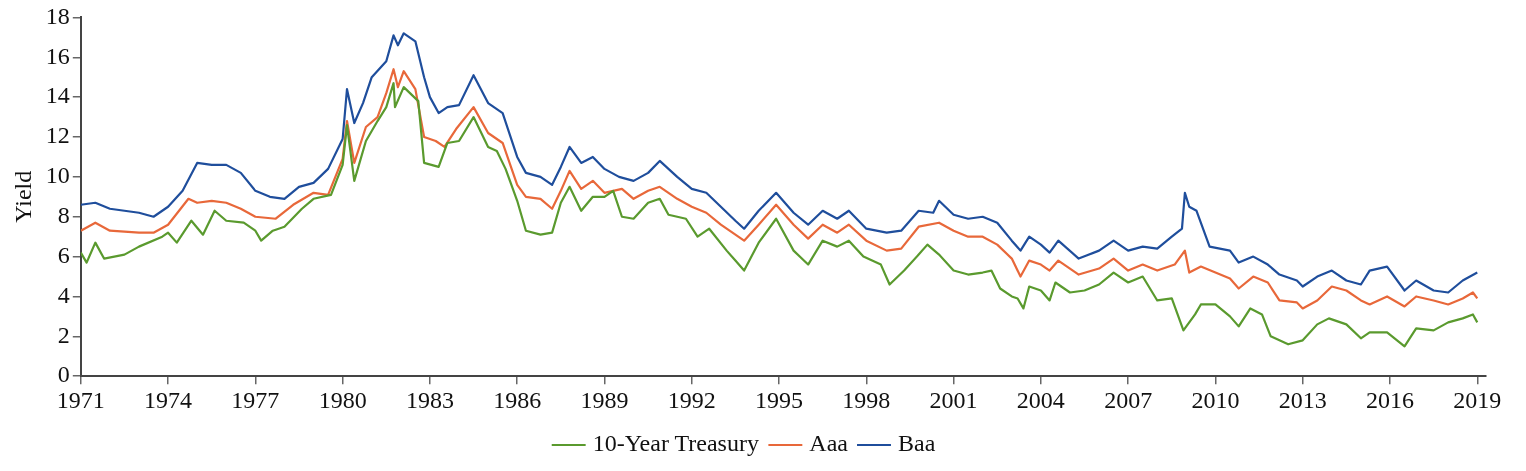 This screenshot has width=1526, height=471. What do you see at coordinates (57, 175) in the screenshot?
I see `y-tick-label: 10` at bounding box center [57, 175].